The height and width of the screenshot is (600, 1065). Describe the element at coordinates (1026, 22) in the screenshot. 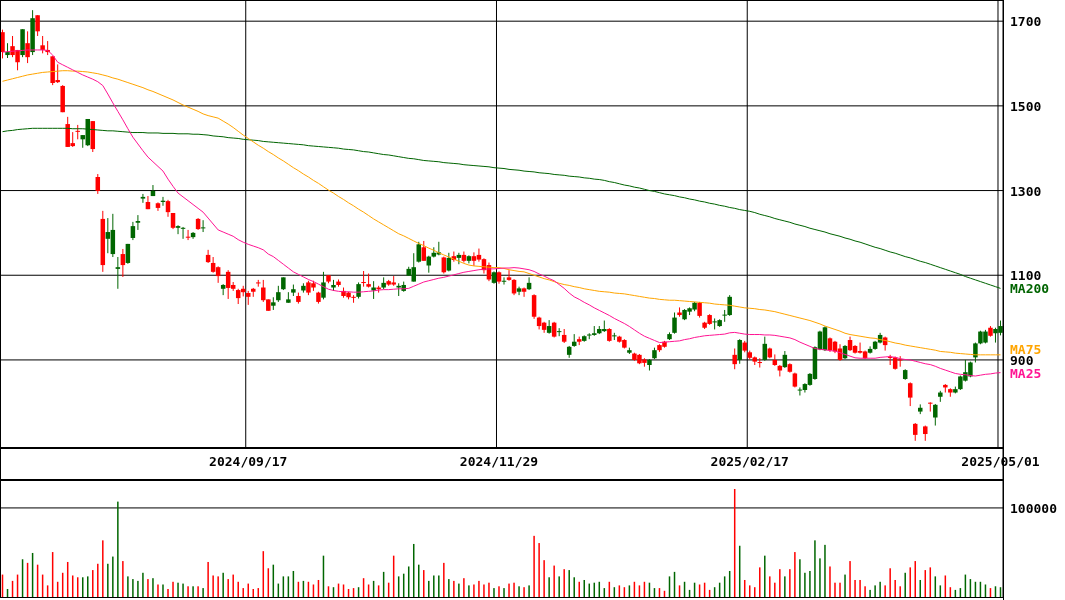

I see `y-tick-label: 1700` at that location.